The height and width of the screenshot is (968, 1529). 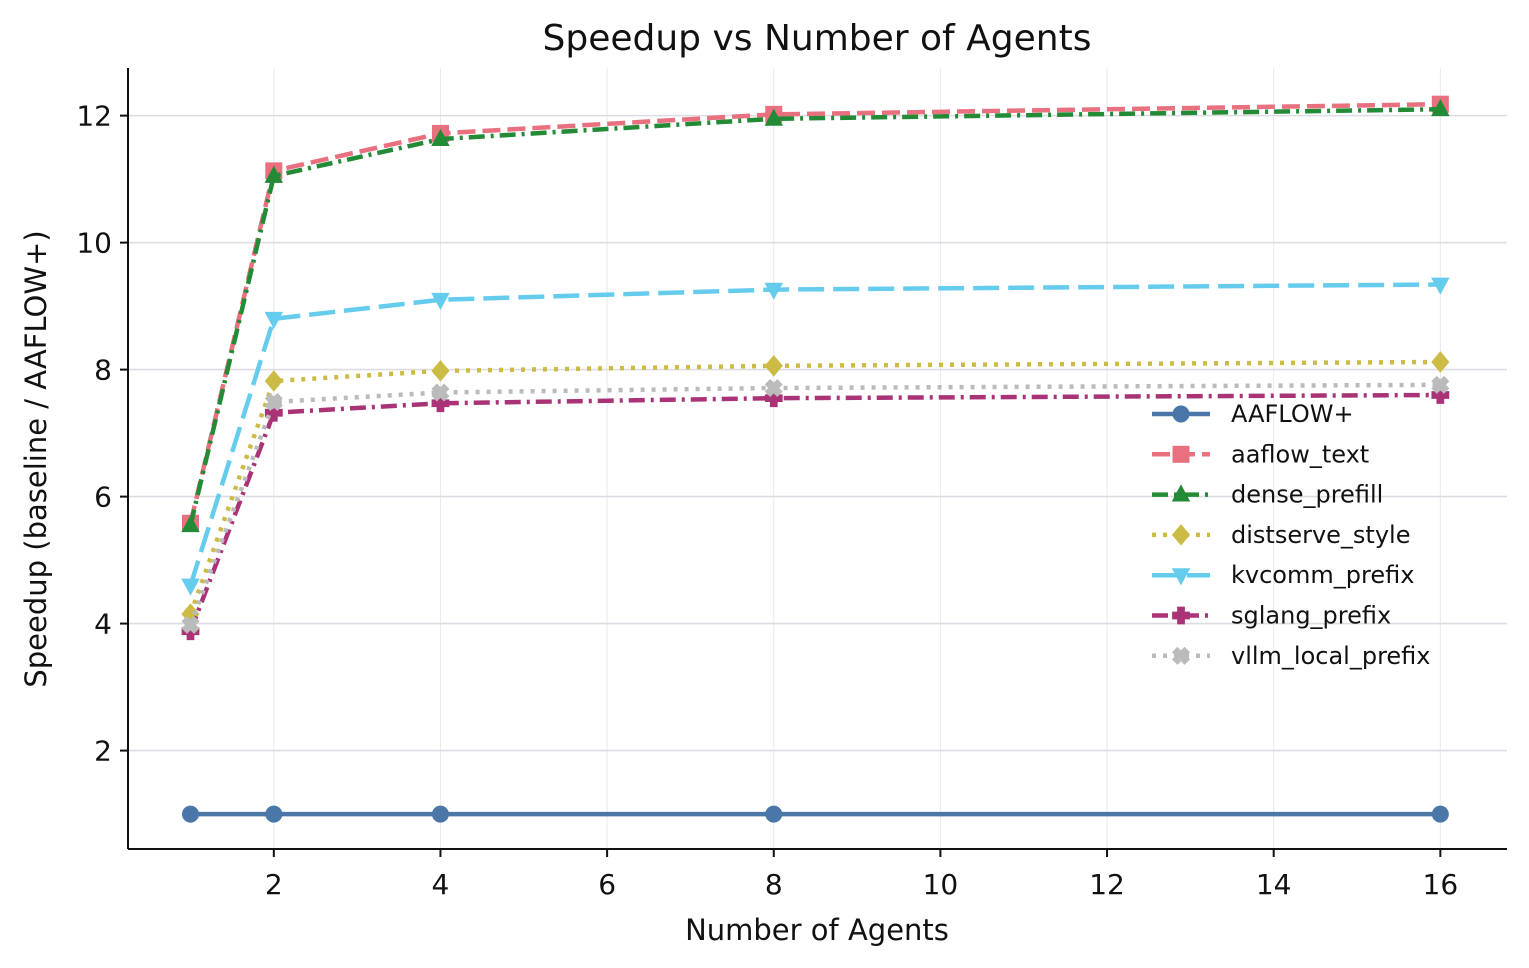 I want to click on x-tick-label-2: 2, so click(x=274, y=884).